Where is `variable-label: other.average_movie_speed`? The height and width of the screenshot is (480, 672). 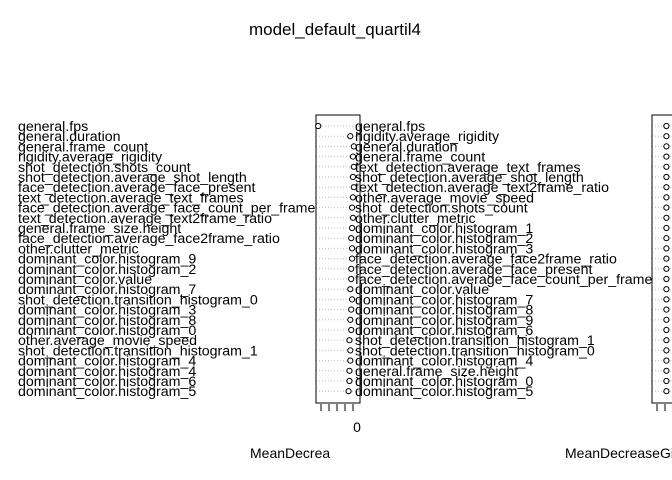
variable-label: other.average_movie_speed is located at coordinates (444, 198).